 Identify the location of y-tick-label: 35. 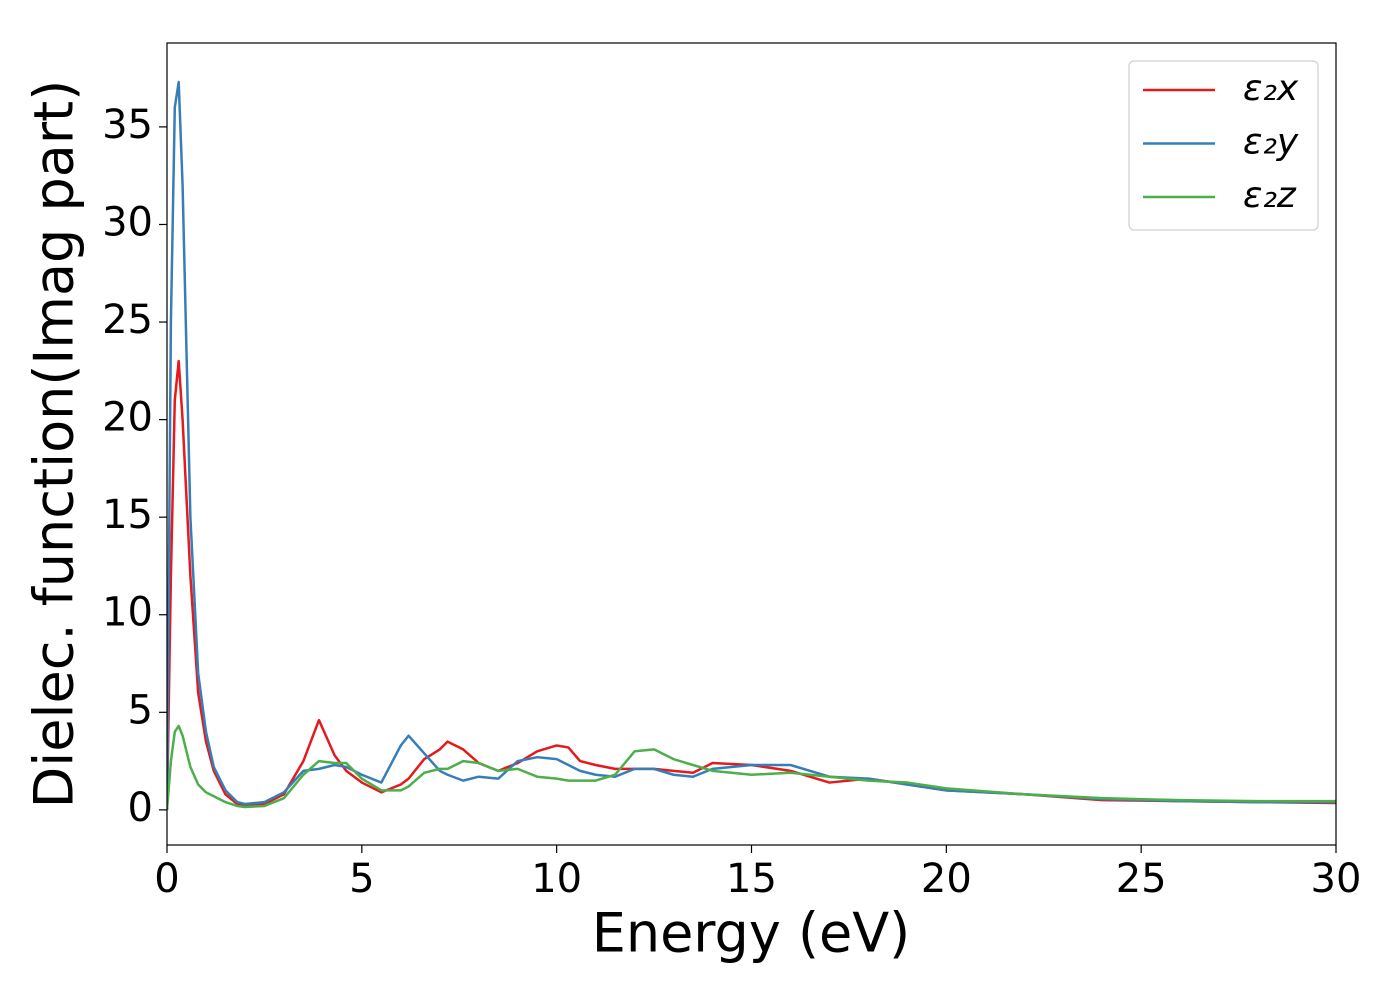
(127, 125).